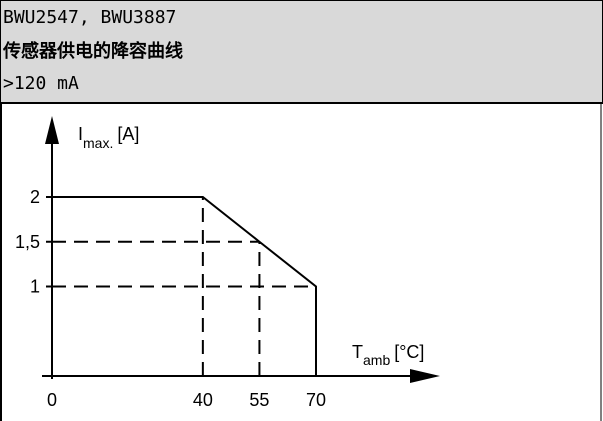  Describe the element at coordinates (52, 130) in the screenshot. I see `y-axis-arrow-icon` at that location.